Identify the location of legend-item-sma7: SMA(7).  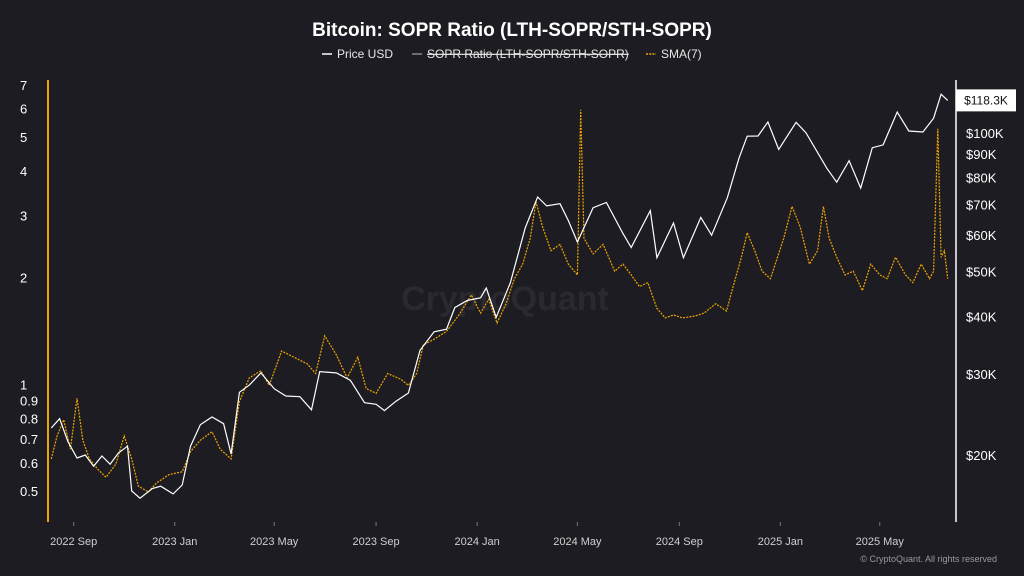
(674, 54).